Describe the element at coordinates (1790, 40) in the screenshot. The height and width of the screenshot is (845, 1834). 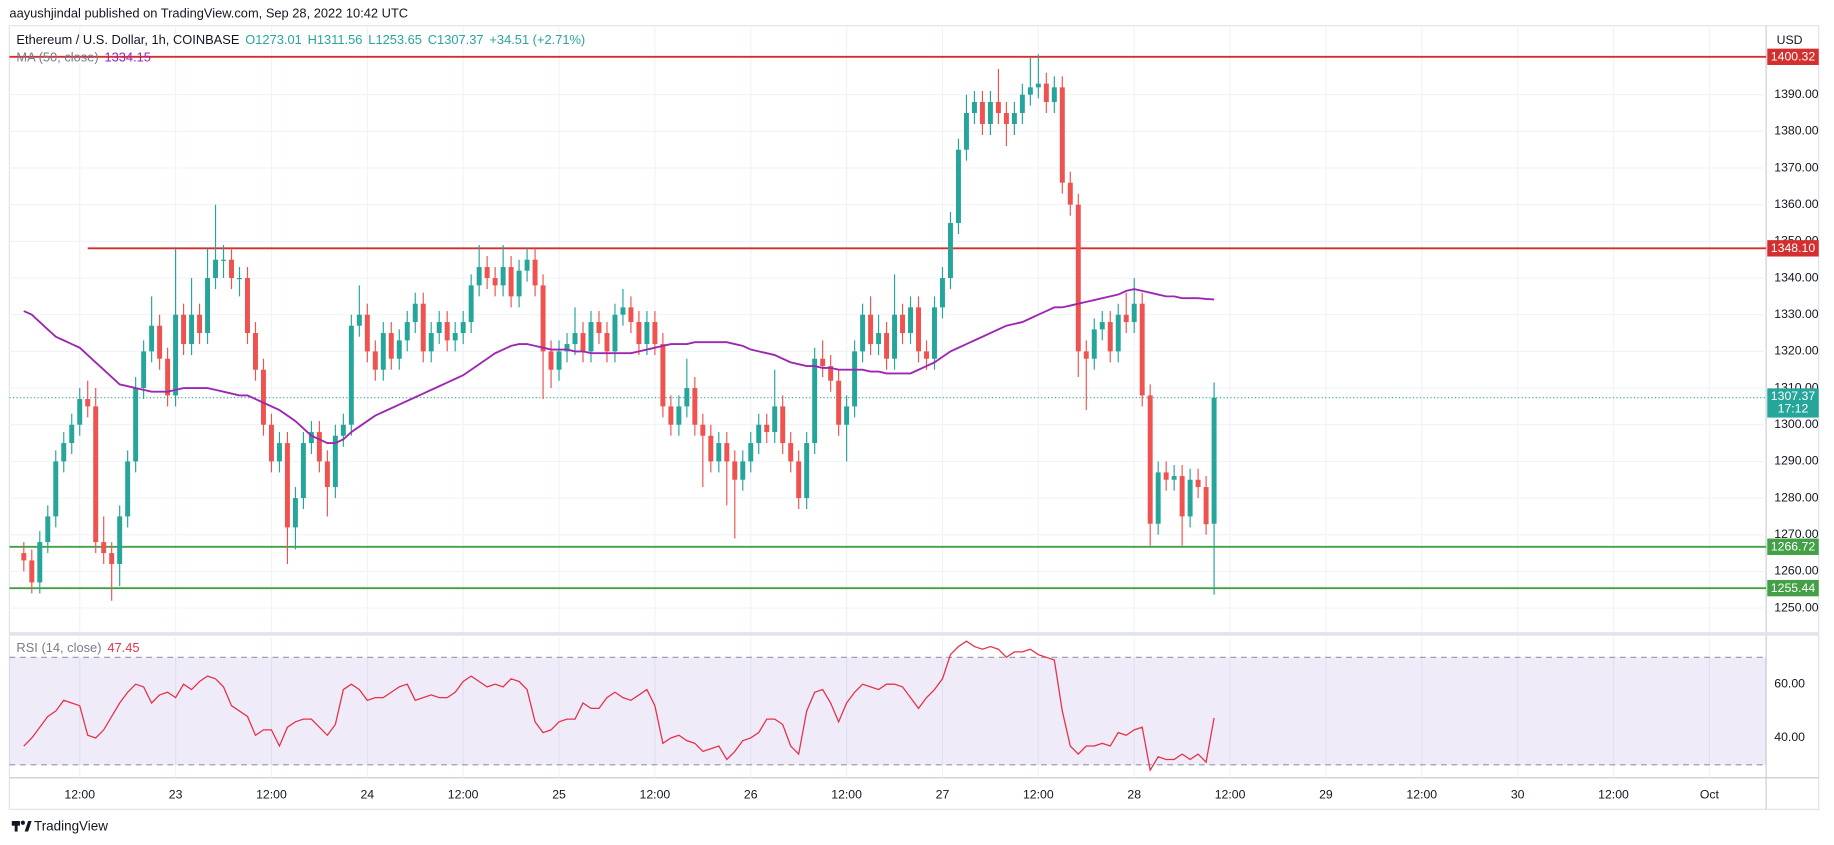
I see `currency-label: USD` at that location.